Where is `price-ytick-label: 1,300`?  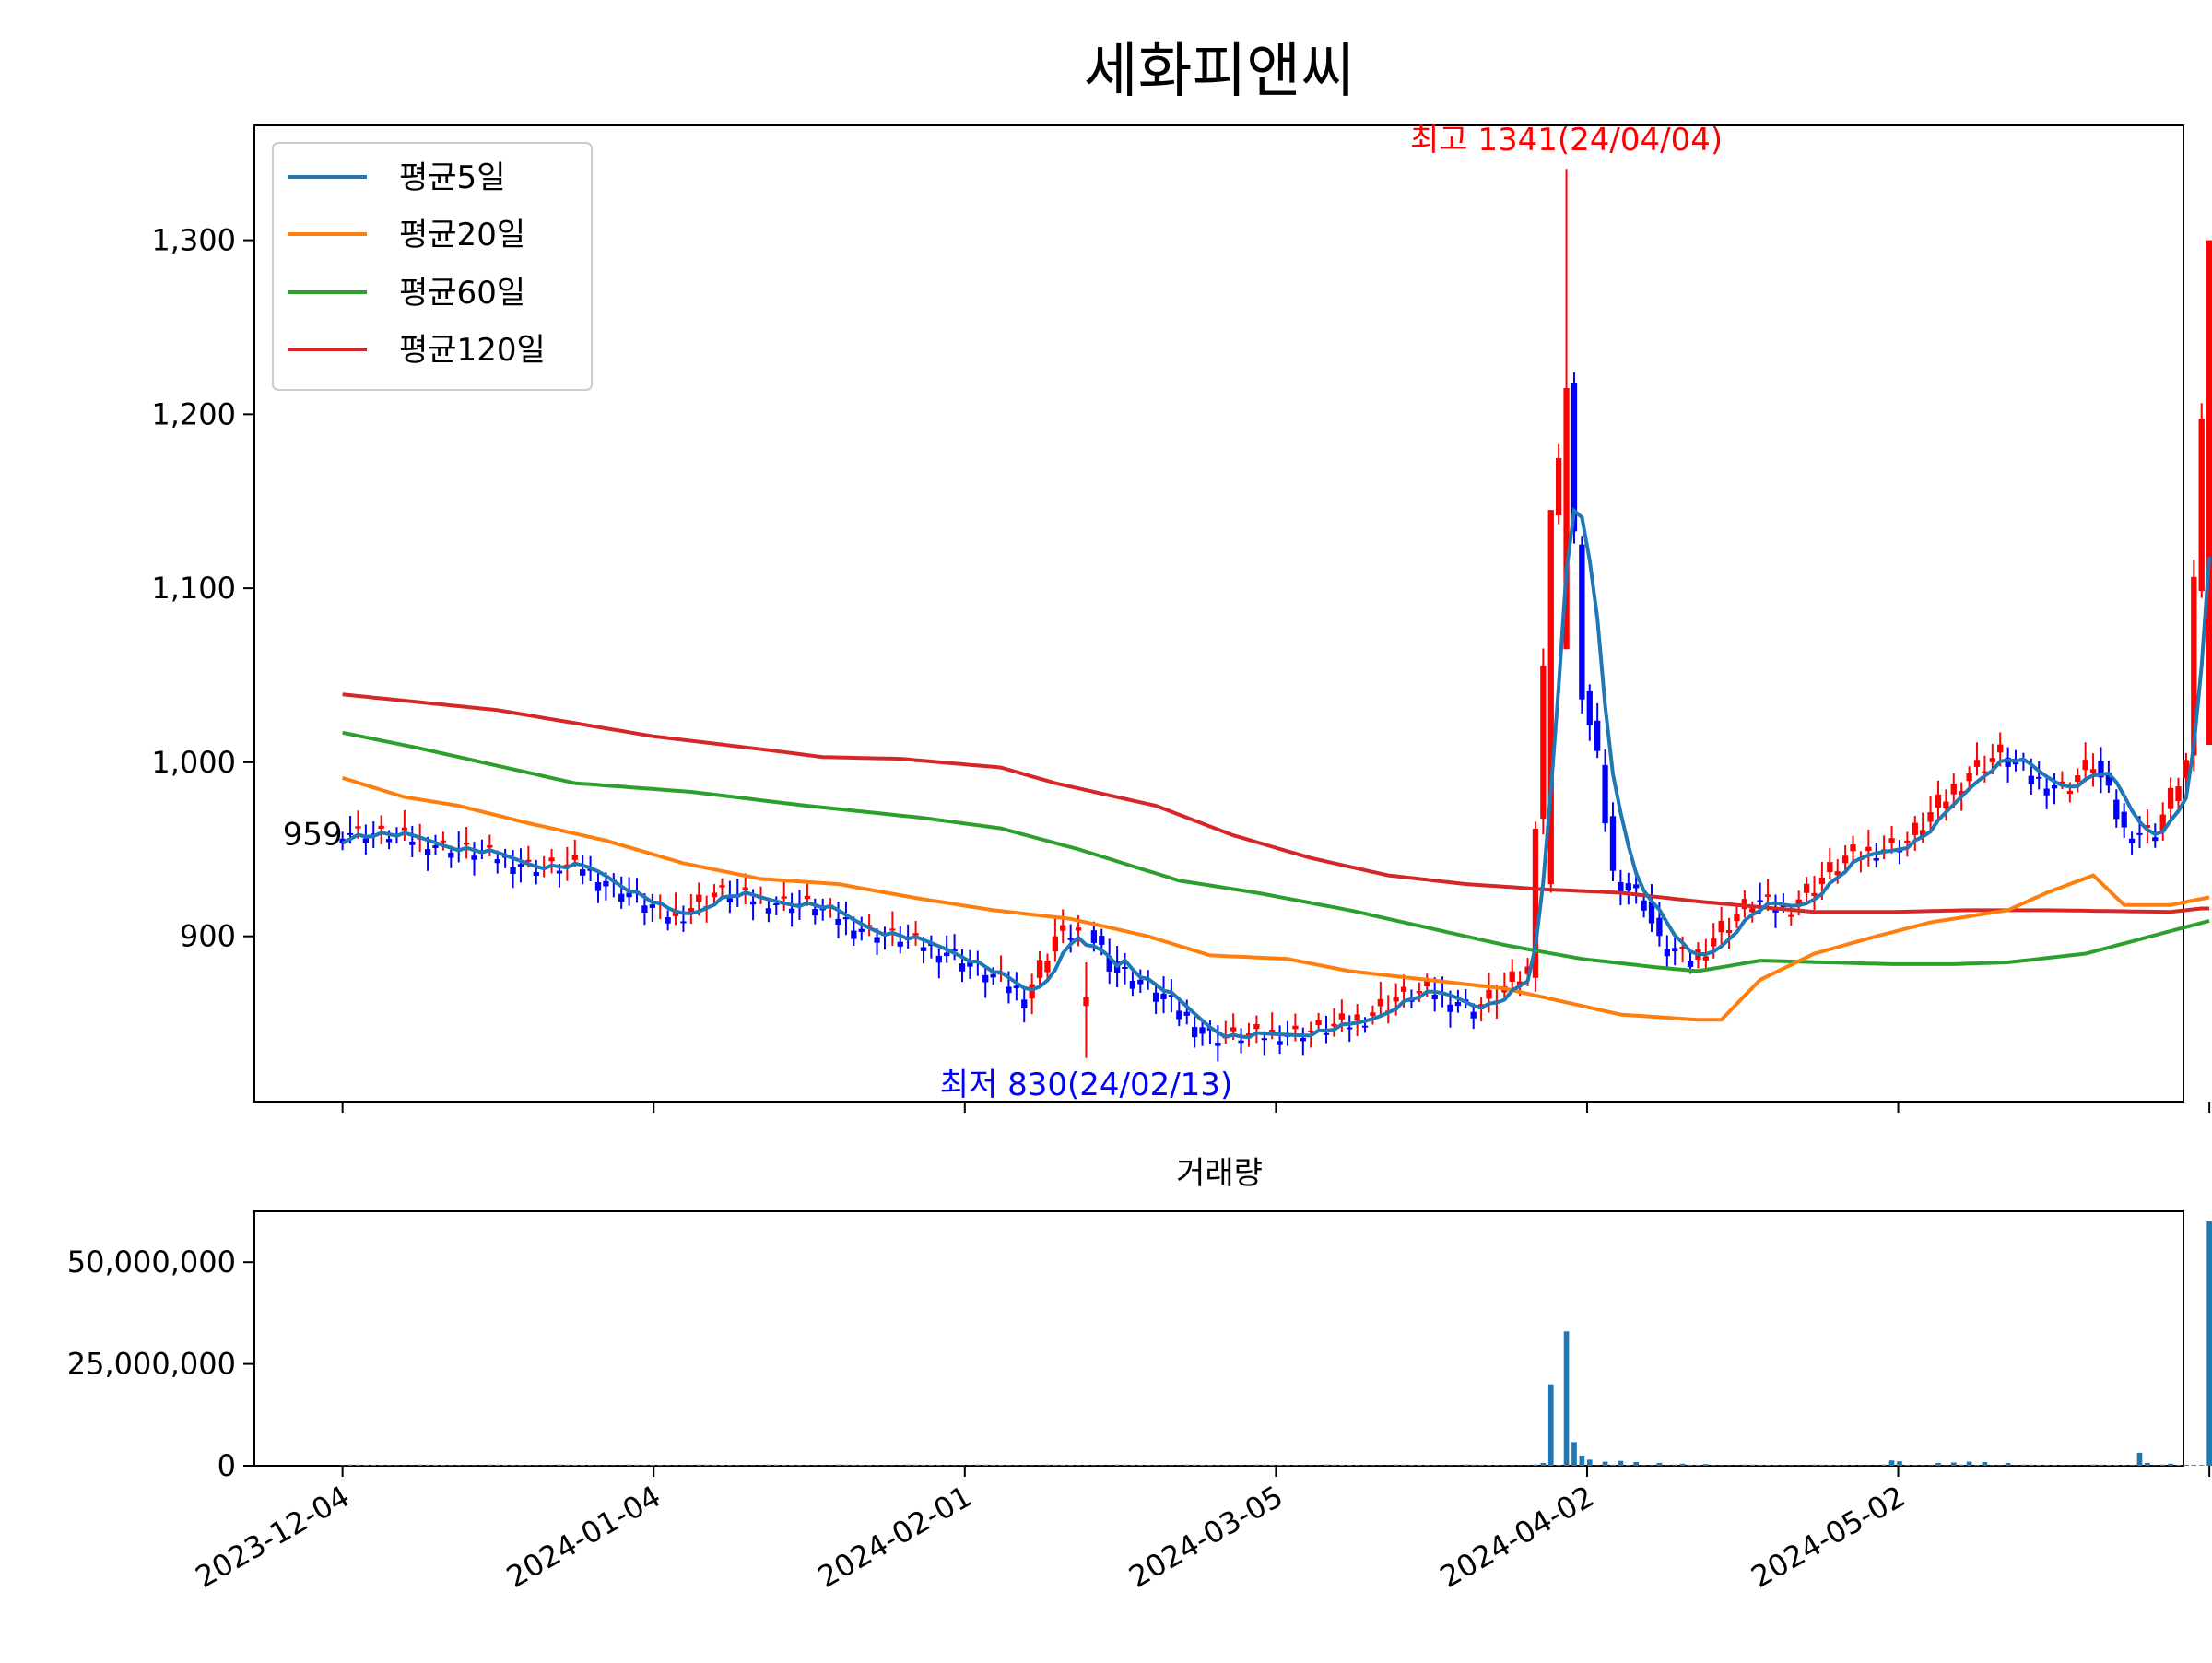
price-ytick-label: 1,300 is located at coordinates (193, 240).